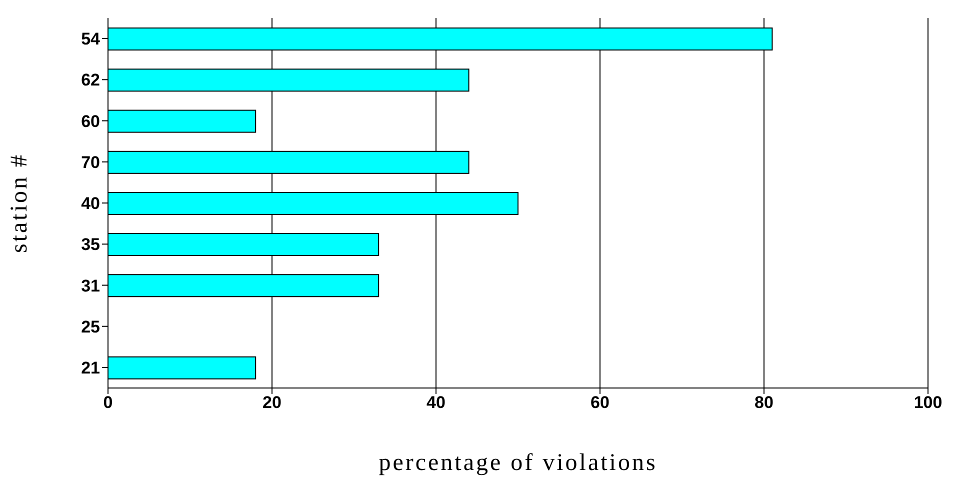 This screenshot has height=487, width=956. I want to click on x-tick-label: 0, so click(108, 402).